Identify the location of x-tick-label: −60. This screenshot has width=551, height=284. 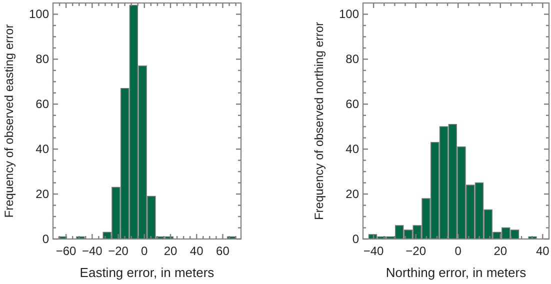
(66, 251).